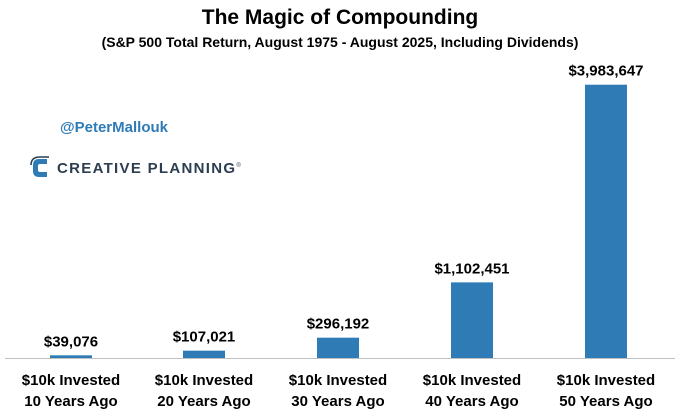  I want to click on social-handle: @PeterMallouk, so click(114, 127).